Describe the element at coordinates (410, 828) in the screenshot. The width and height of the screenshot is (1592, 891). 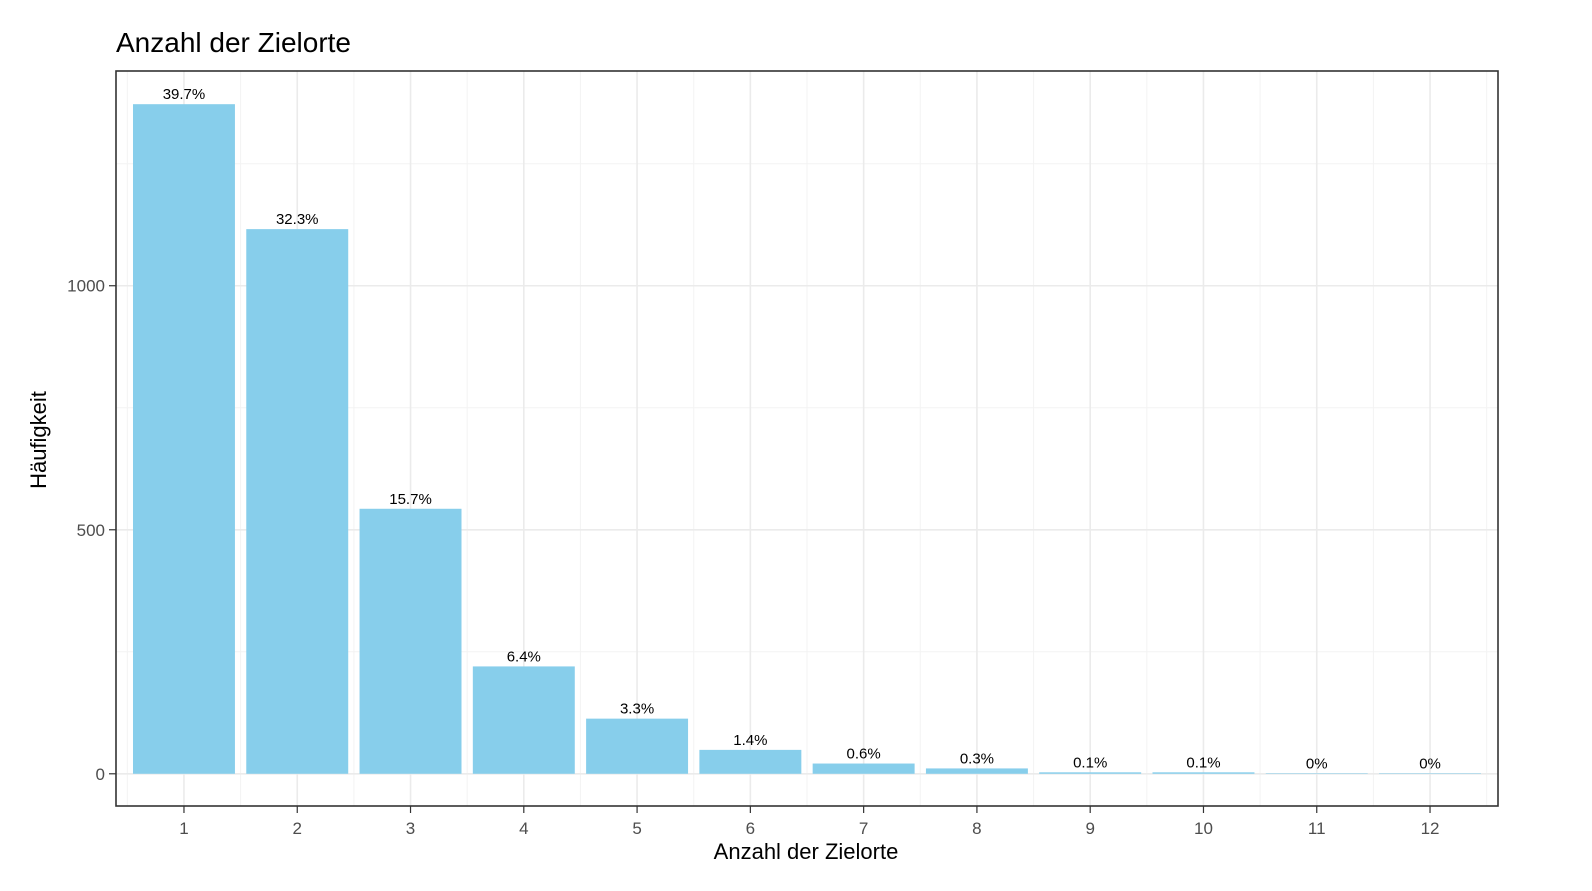
I see `x-tick-label: 3` at that location.